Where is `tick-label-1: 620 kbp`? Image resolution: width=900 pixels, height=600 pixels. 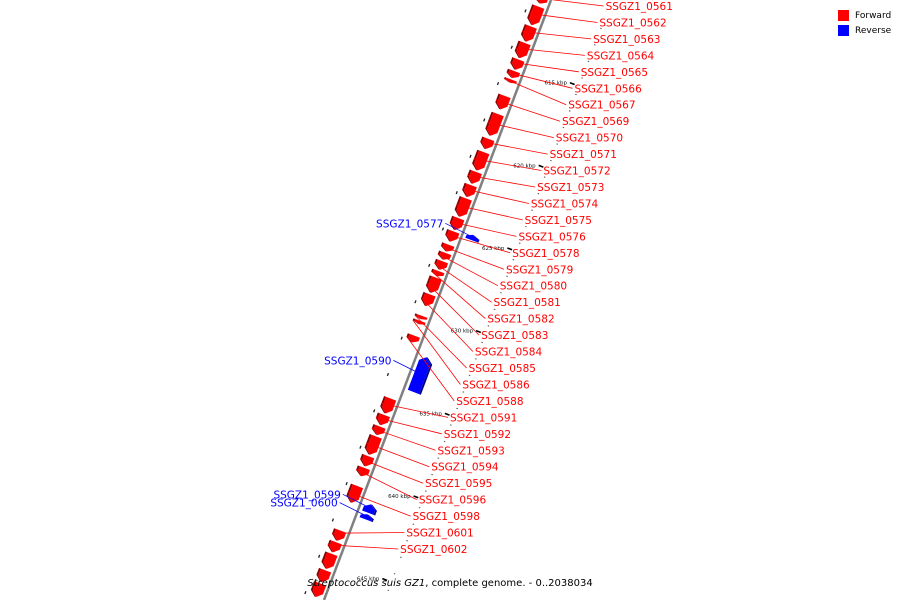
tick-label-1: 620 kbp is located at coordinates (524, 166).